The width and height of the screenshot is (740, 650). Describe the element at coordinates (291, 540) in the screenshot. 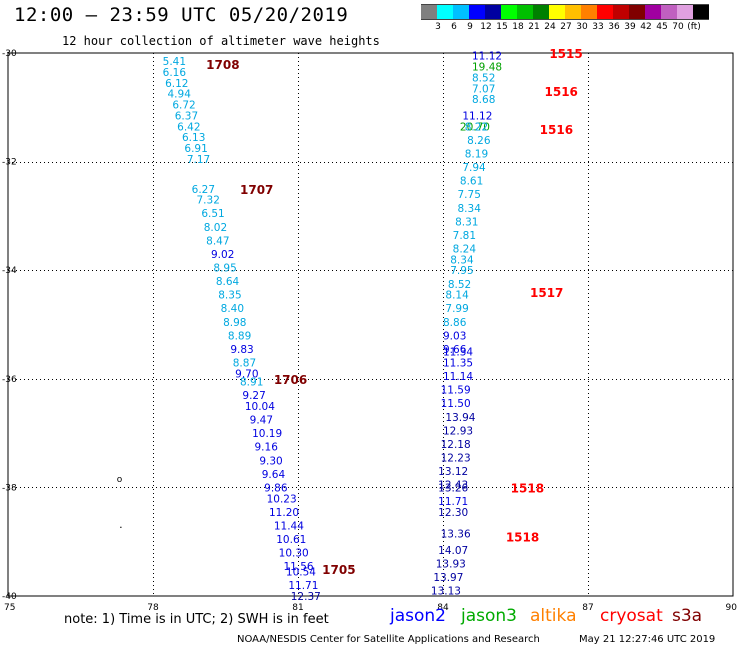

I see `wave-height-value: 10.61` at that location.